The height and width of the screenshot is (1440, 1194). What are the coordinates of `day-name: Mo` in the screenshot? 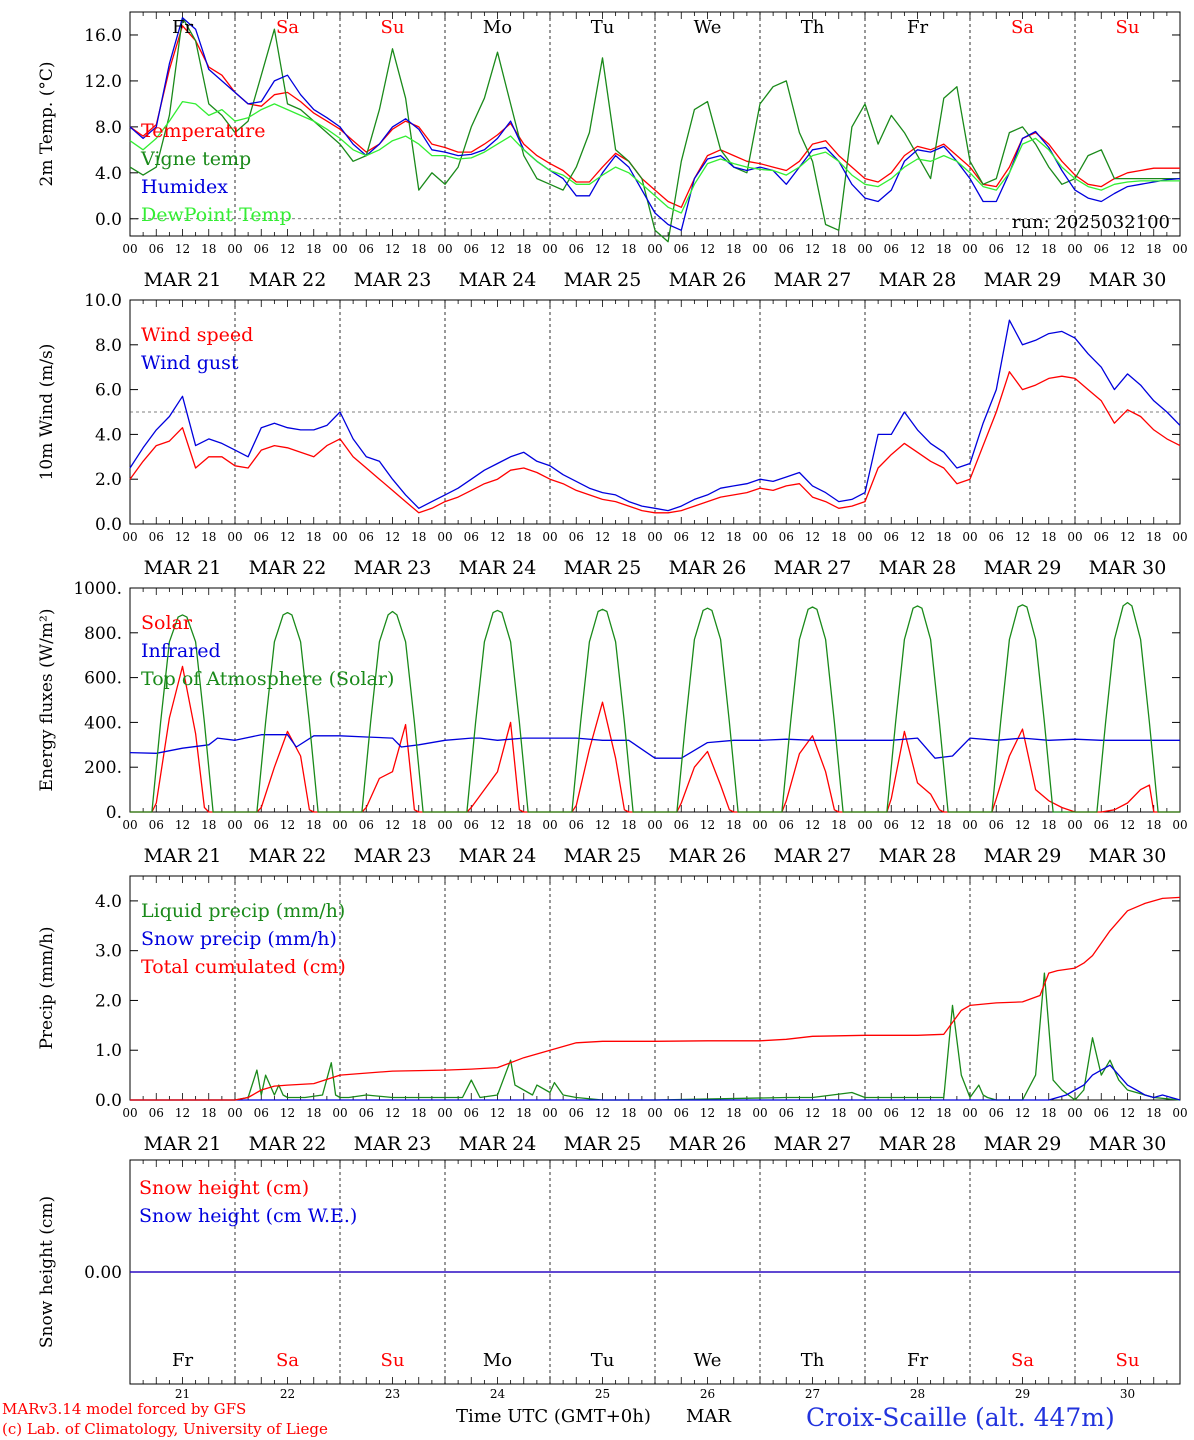 It's located at (497, 27).